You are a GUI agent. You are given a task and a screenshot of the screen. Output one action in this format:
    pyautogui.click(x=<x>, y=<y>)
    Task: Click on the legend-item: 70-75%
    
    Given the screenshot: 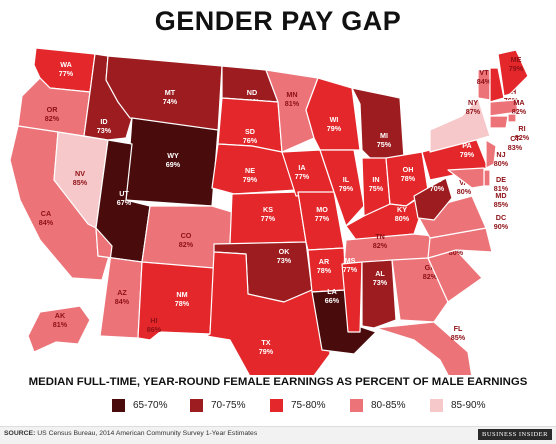 What is the action you would take?
    pyautogui.click(x=217, y=405)
    